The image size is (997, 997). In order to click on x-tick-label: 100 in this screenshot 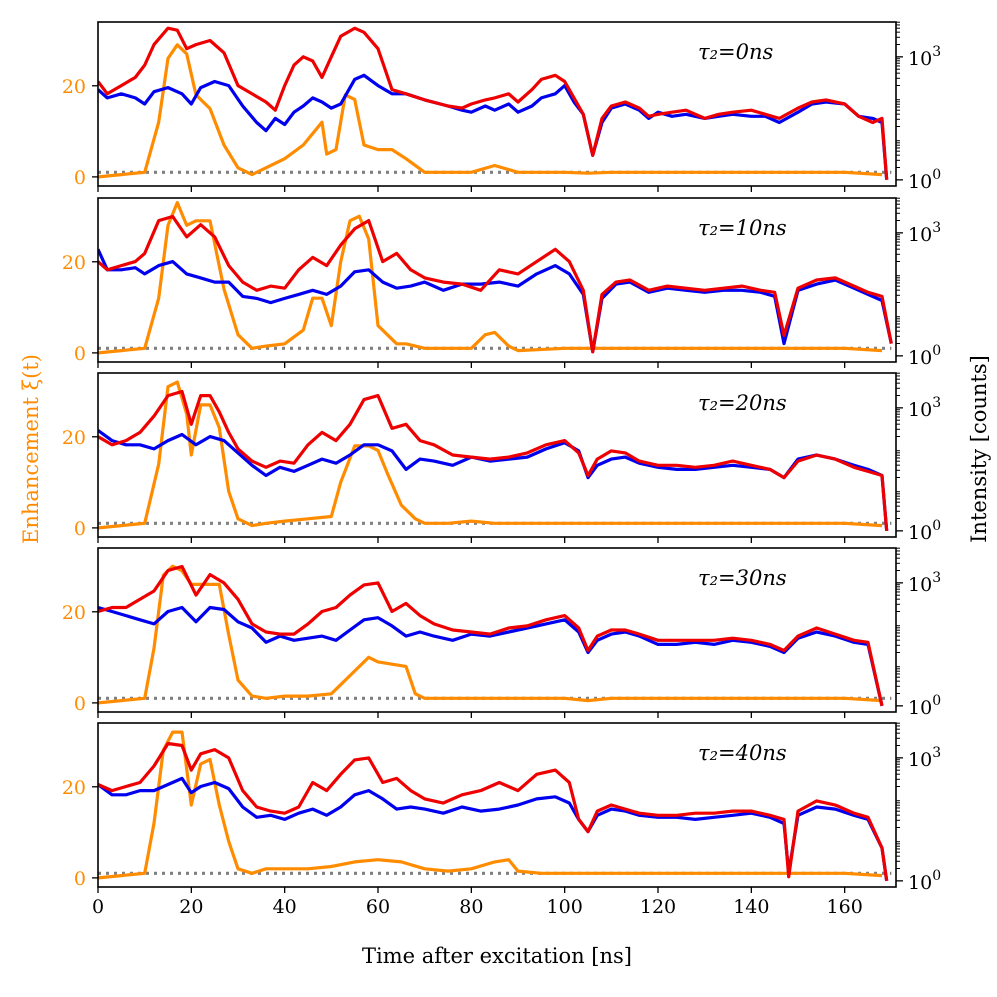, I will do `click(565, 907)`.